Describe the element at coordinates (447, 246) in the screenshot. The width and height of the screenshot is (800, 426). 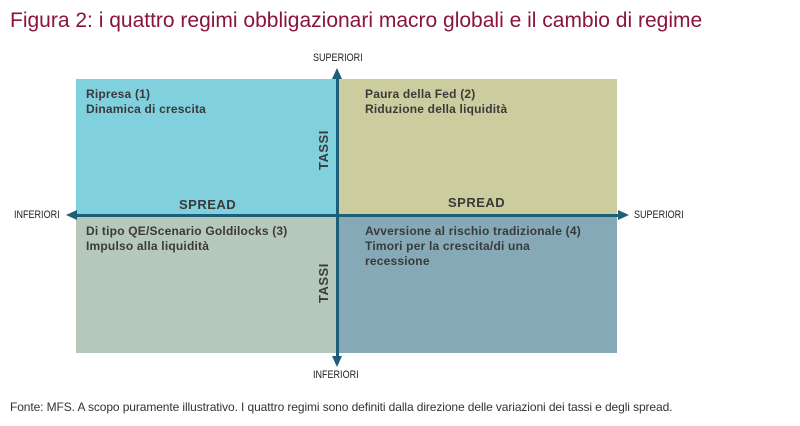
I see `quadrant-bottom-right-line-2: Timori per la crescita/di una` at that location.